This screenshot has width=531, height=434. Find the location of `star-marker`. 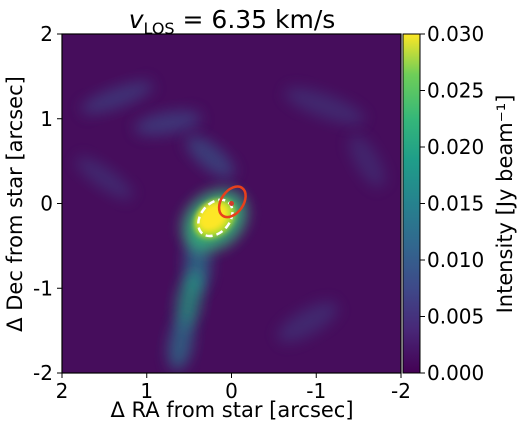

star-marker is located at coordinates (231, 203).